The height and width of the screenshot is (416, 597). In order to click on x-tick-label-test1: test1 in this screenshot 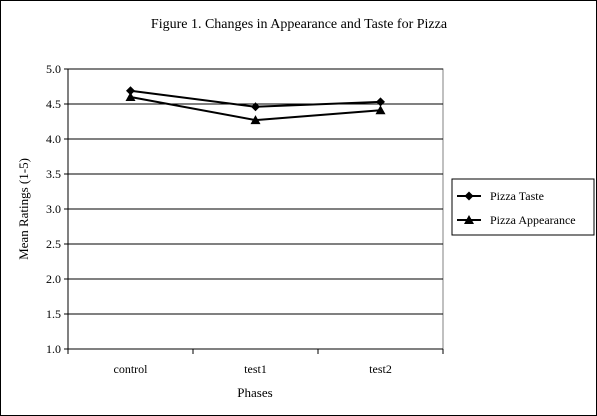, I will do `click(255, 369)`.